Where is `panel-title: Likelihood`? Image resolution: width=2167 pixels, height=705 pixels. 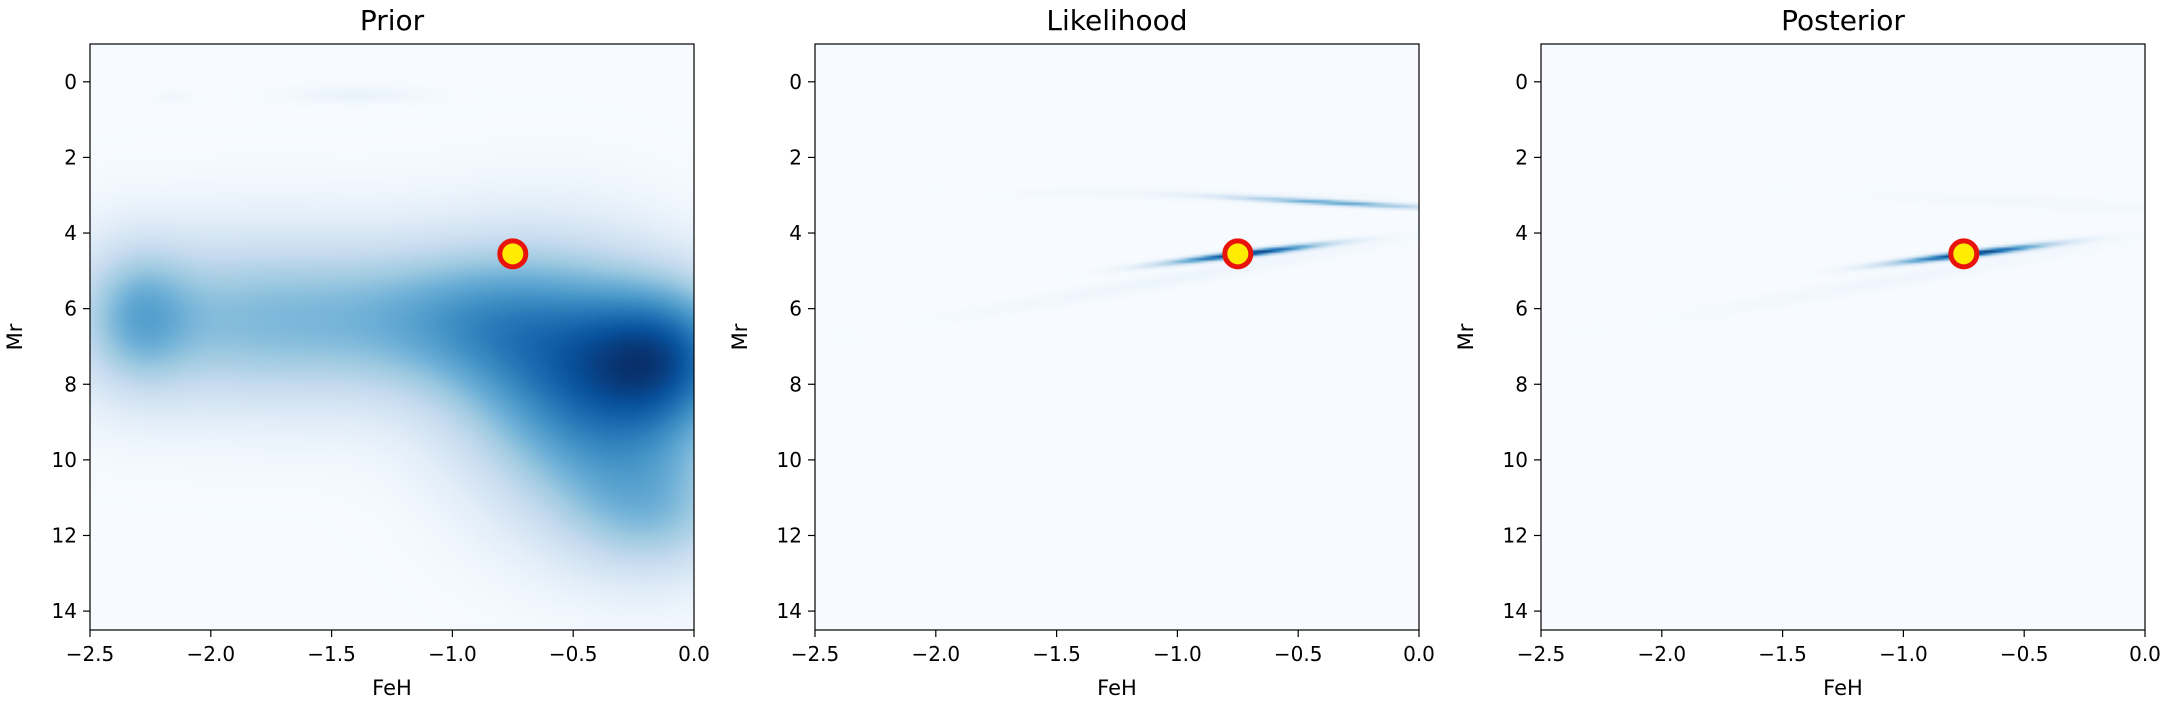
panel-title: Likelihood is located at coordinates (1116, 20).